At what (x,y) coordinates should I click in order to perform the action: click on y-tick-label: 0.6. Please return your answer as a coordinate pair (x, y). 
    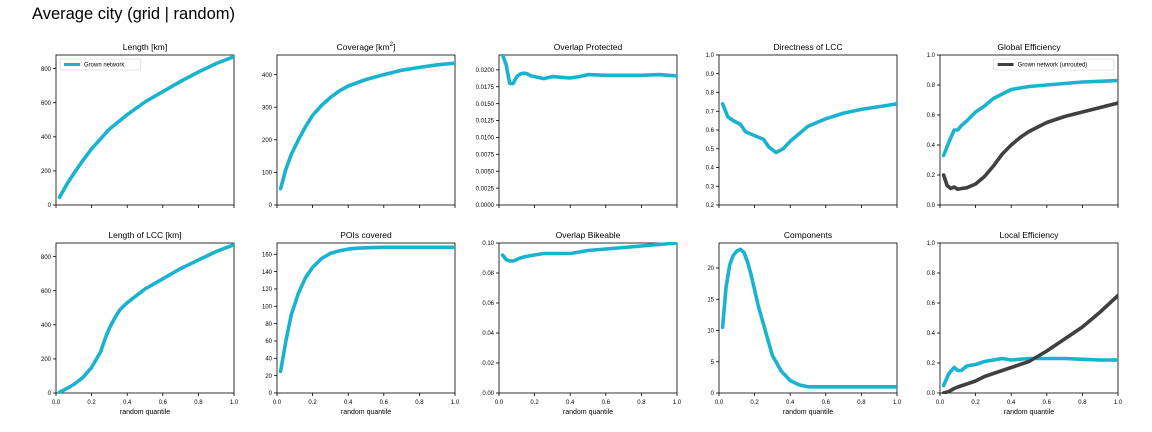
    Looking at the image, I should click on (931, 304).